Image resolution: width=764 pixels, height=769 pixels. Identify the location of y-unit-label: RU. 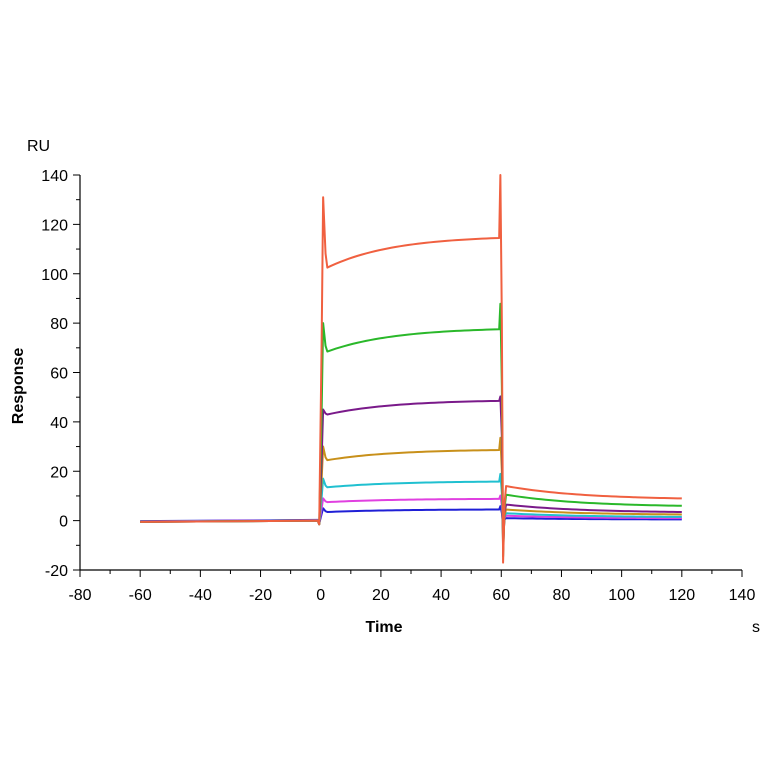
(38, 146).